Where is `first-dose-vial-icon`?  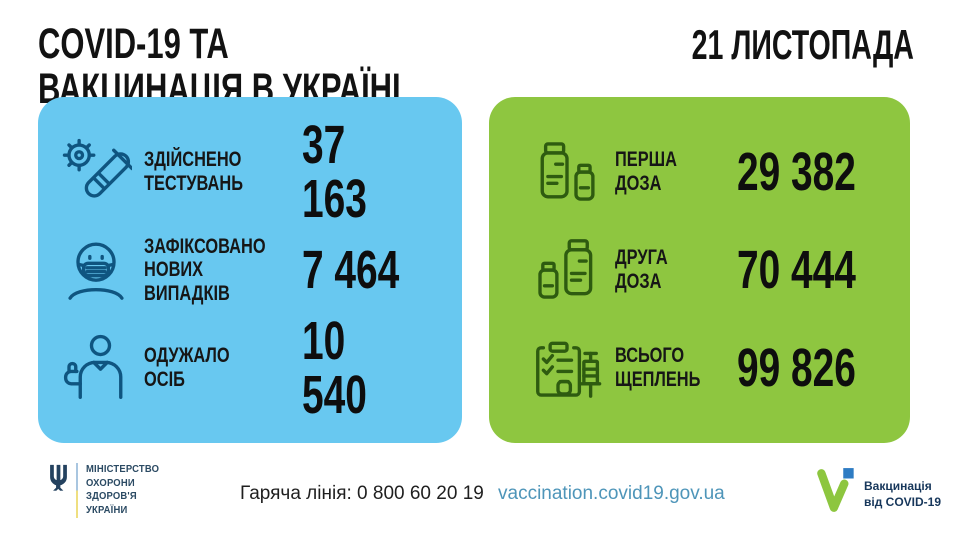
first-dose-vial-icon is located at coordinates (573, 172).